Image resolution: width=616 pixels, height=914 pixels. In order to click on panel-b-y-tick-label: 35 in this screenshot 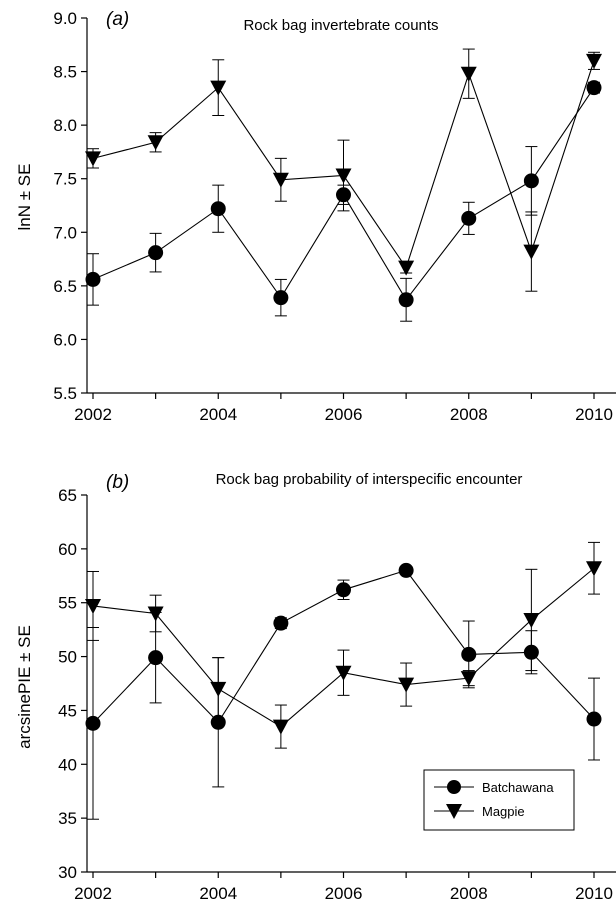, I will do `click(67, 818)`.